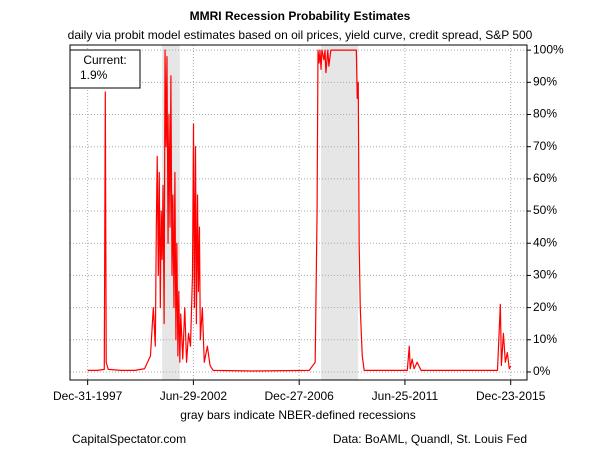  I want to click on y-tick-label: 30%, so click(545, 275).